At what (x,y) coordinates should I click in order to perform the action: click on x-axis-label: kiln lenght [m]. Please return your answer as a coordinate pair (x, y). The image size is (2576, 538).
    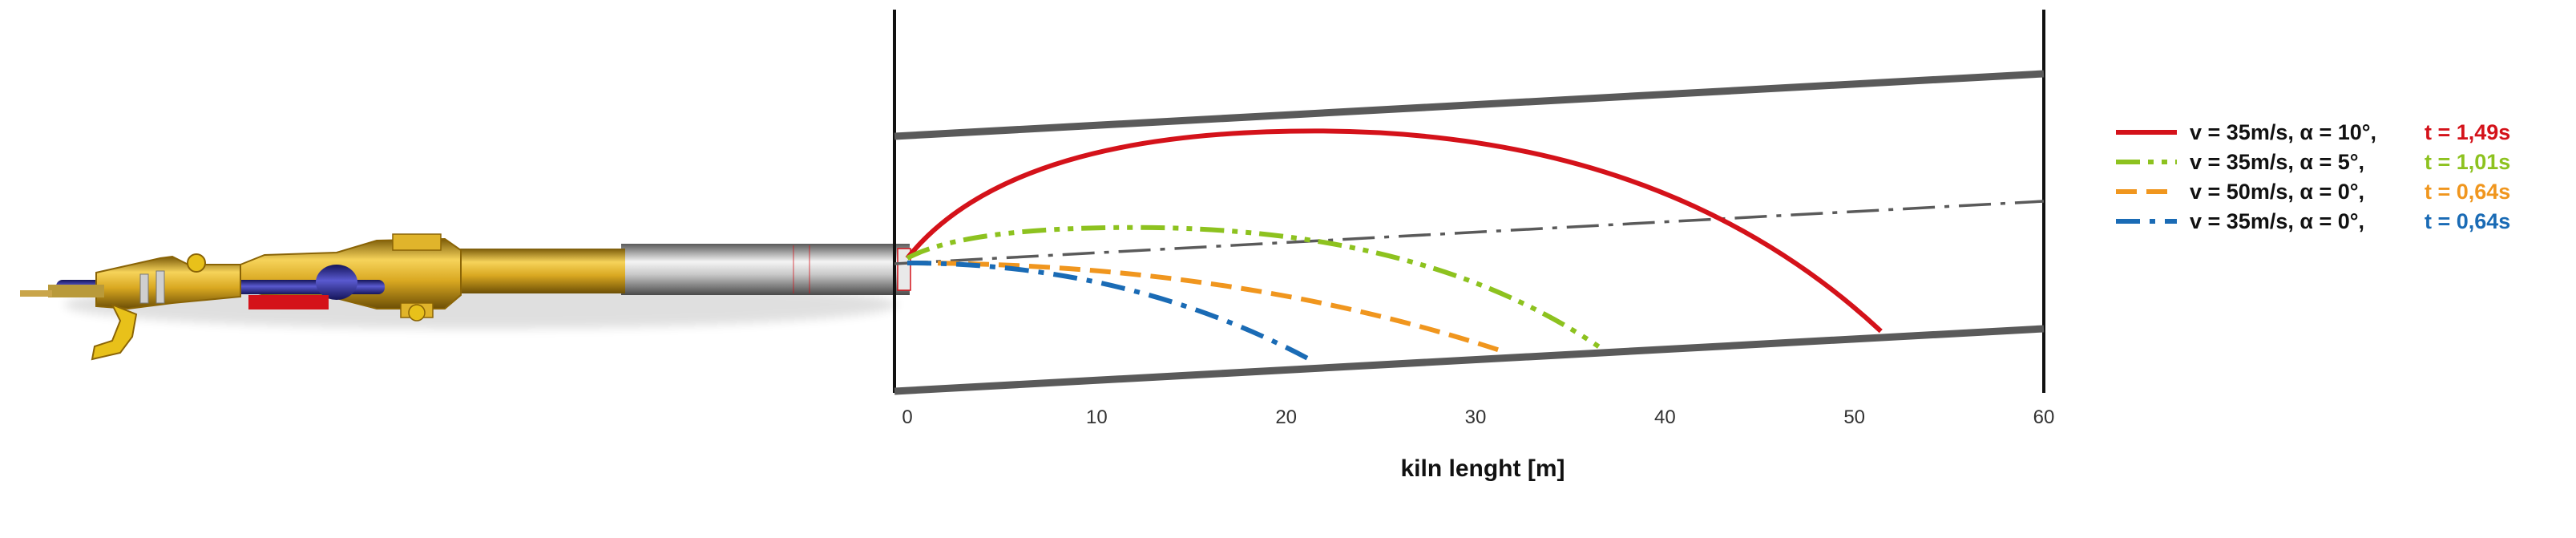
    Looking at the image, I should click on (1483, 469).